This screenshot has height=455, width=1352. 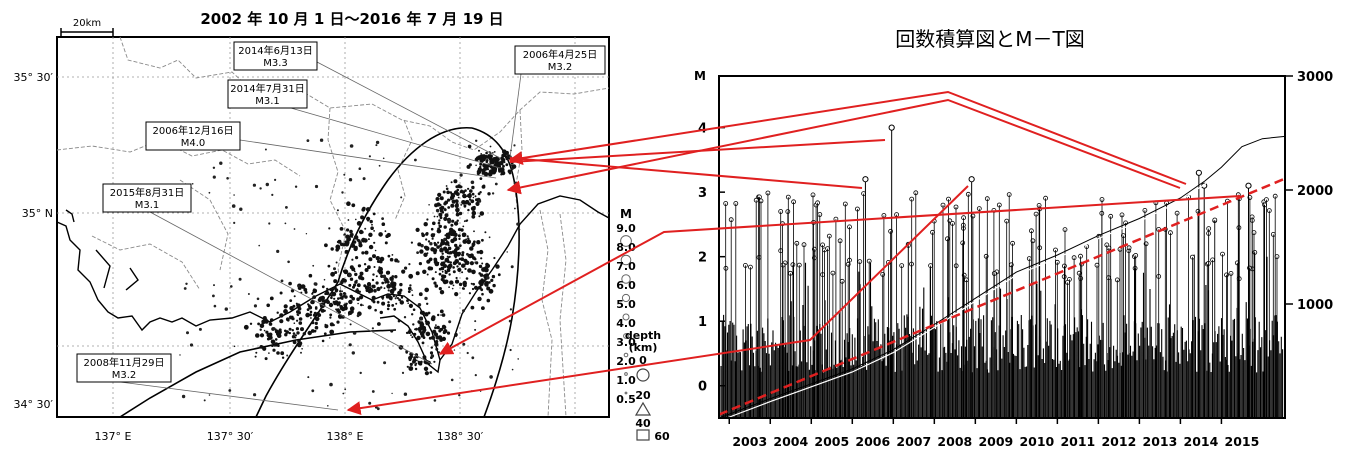 I want to click on left-tick-label: 0, so click(x=702, y=387).